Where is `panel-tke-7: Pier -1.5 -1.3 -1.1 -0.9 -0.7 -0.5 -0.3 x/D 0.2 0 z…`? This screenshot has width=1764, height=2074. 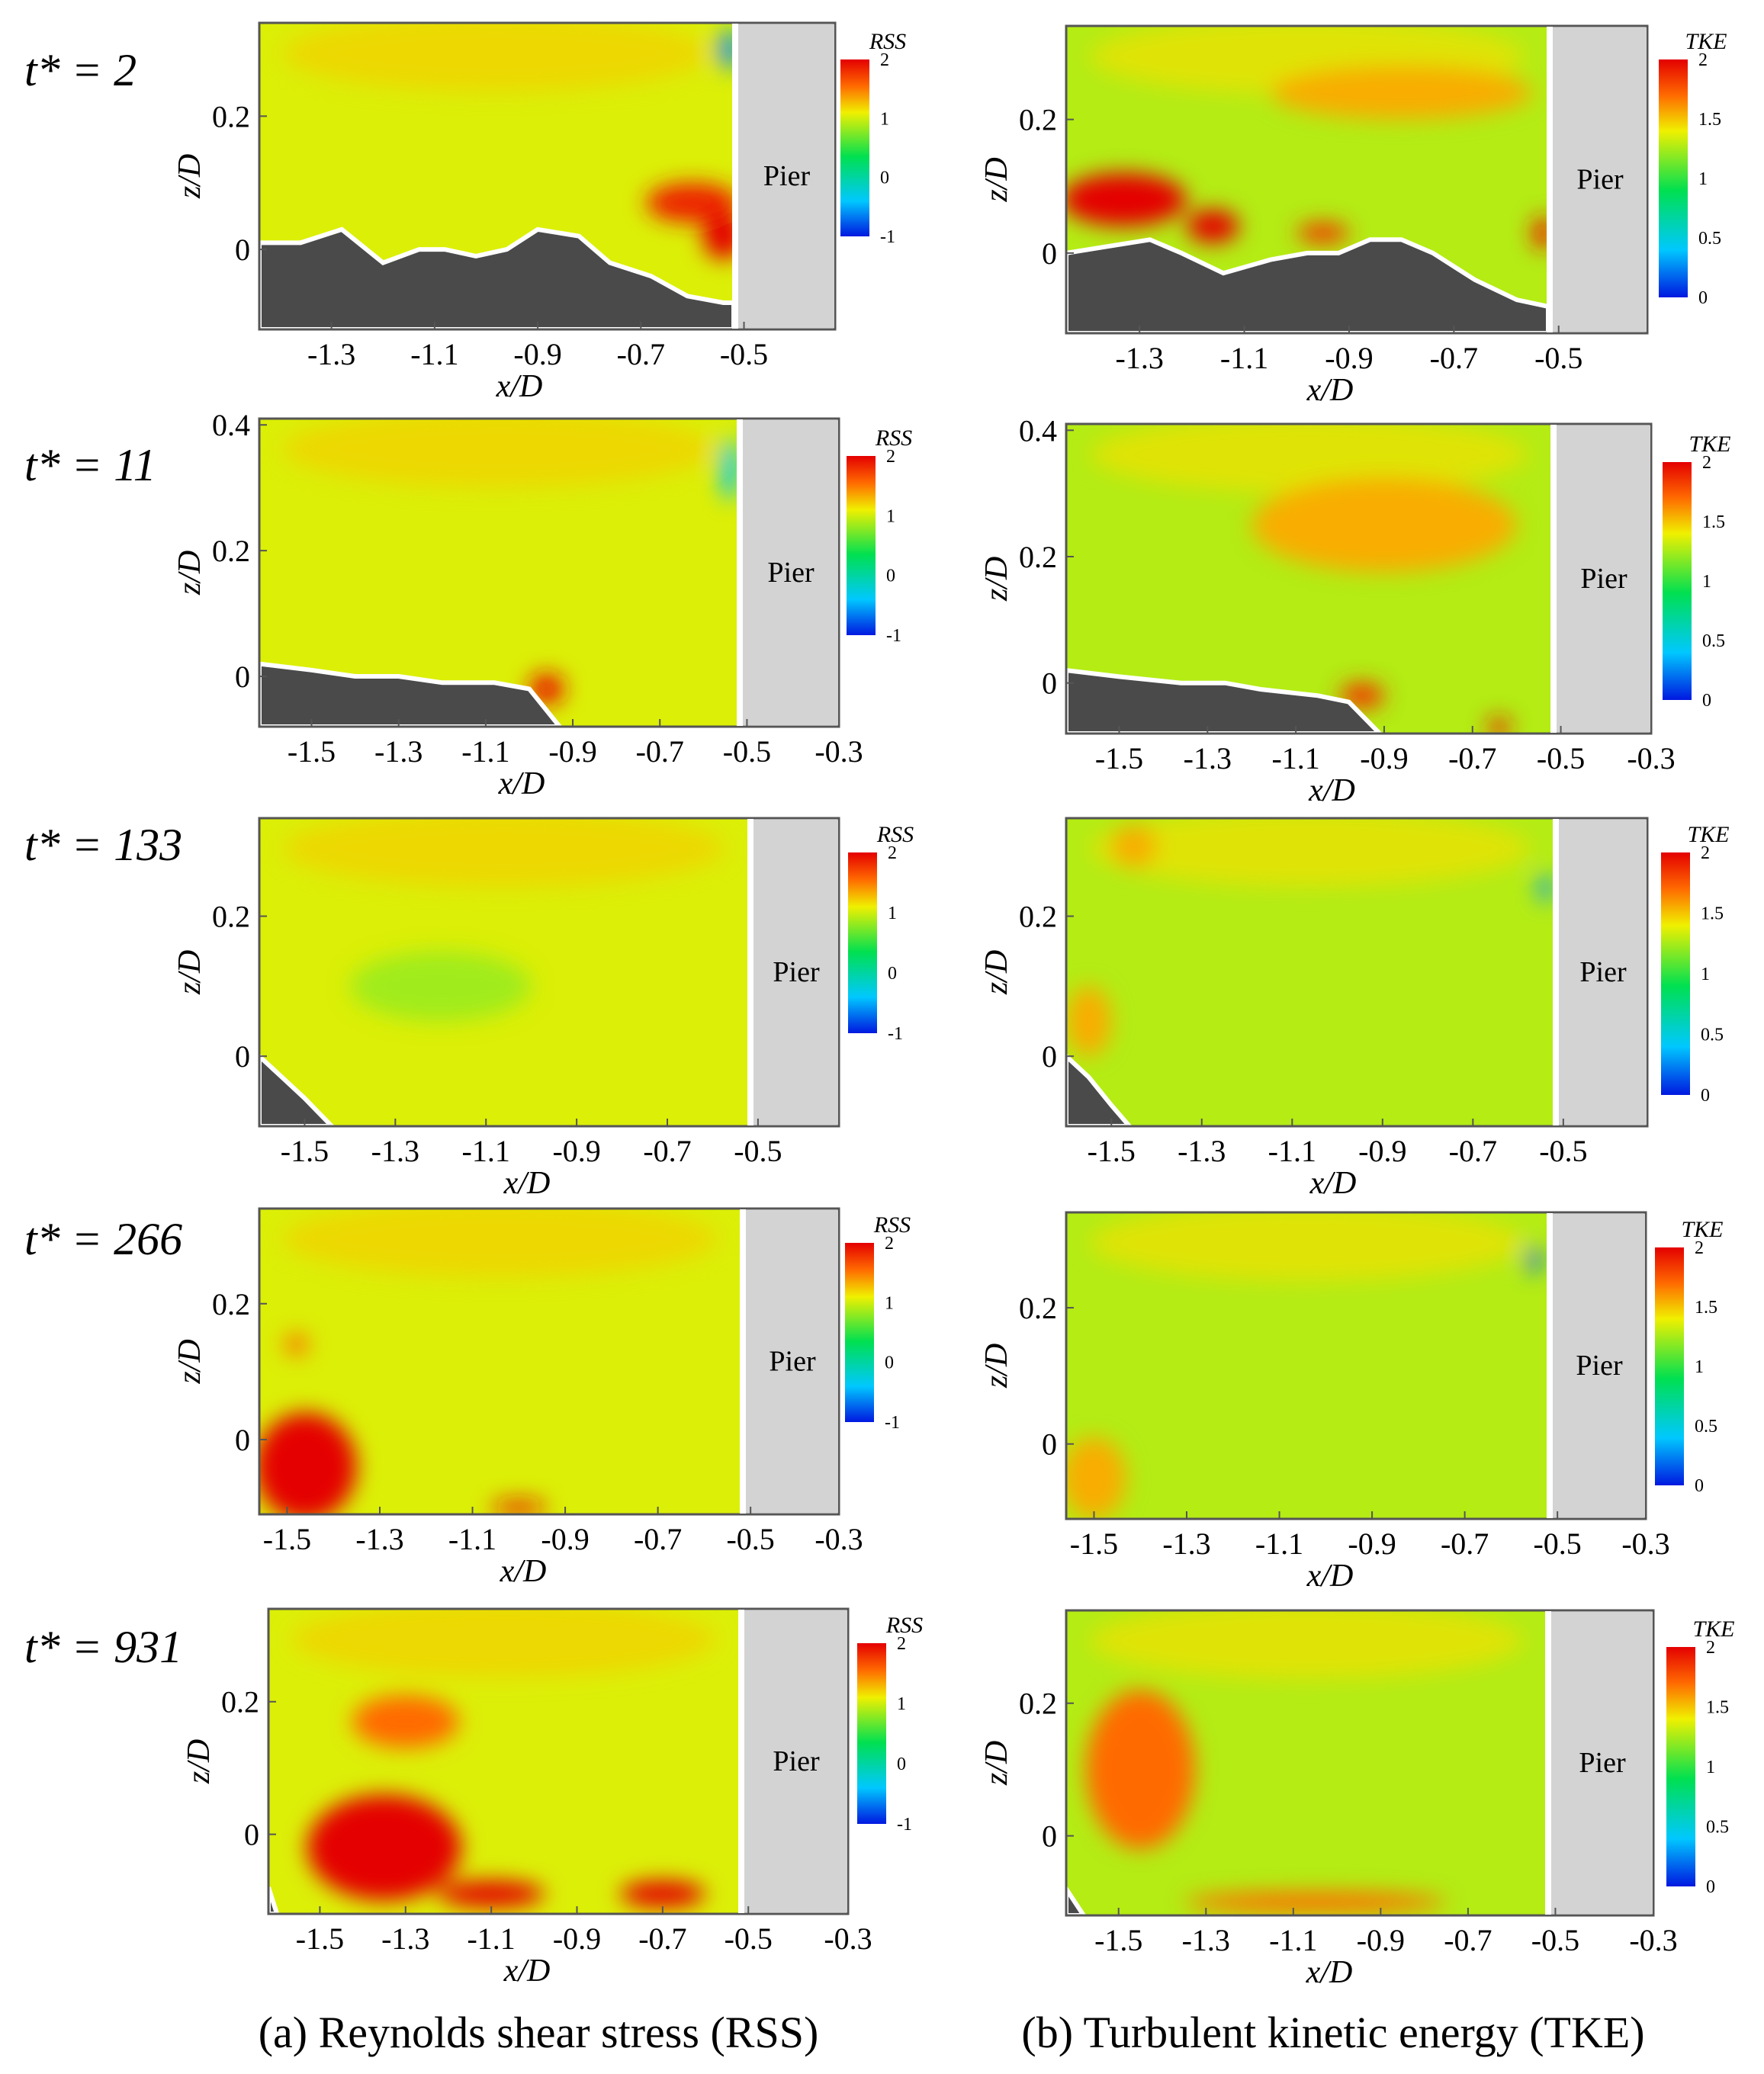 panel-tke-7: Pier -1.5 -1.3 -1.1 -0.9 -0.7 -0.5 -0.3 x/D 0.2 0 z… is located at coordinates (1351, 1402).